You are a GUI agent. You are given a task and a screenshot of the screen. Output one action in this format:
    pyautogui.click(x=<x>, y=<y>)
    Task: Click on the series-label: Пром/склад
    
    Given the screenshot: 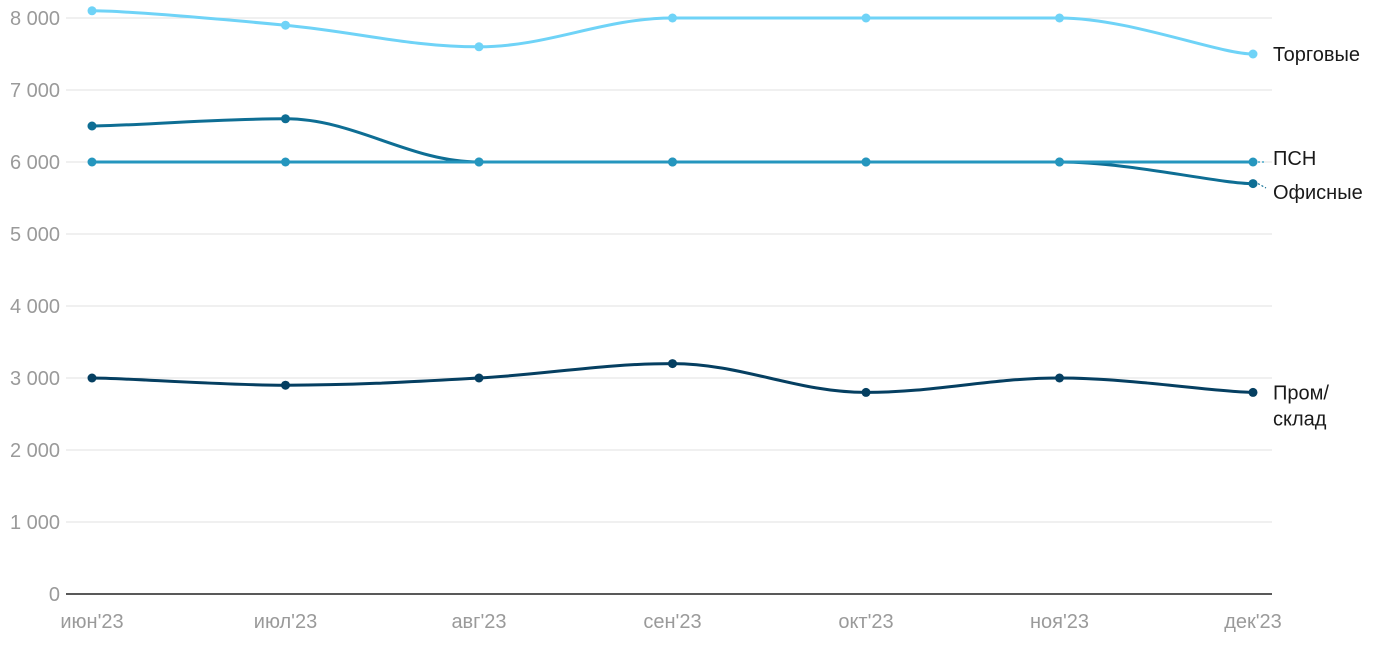 What is the action you would take?
    pyautogui.click(x=1301, y=406)
    